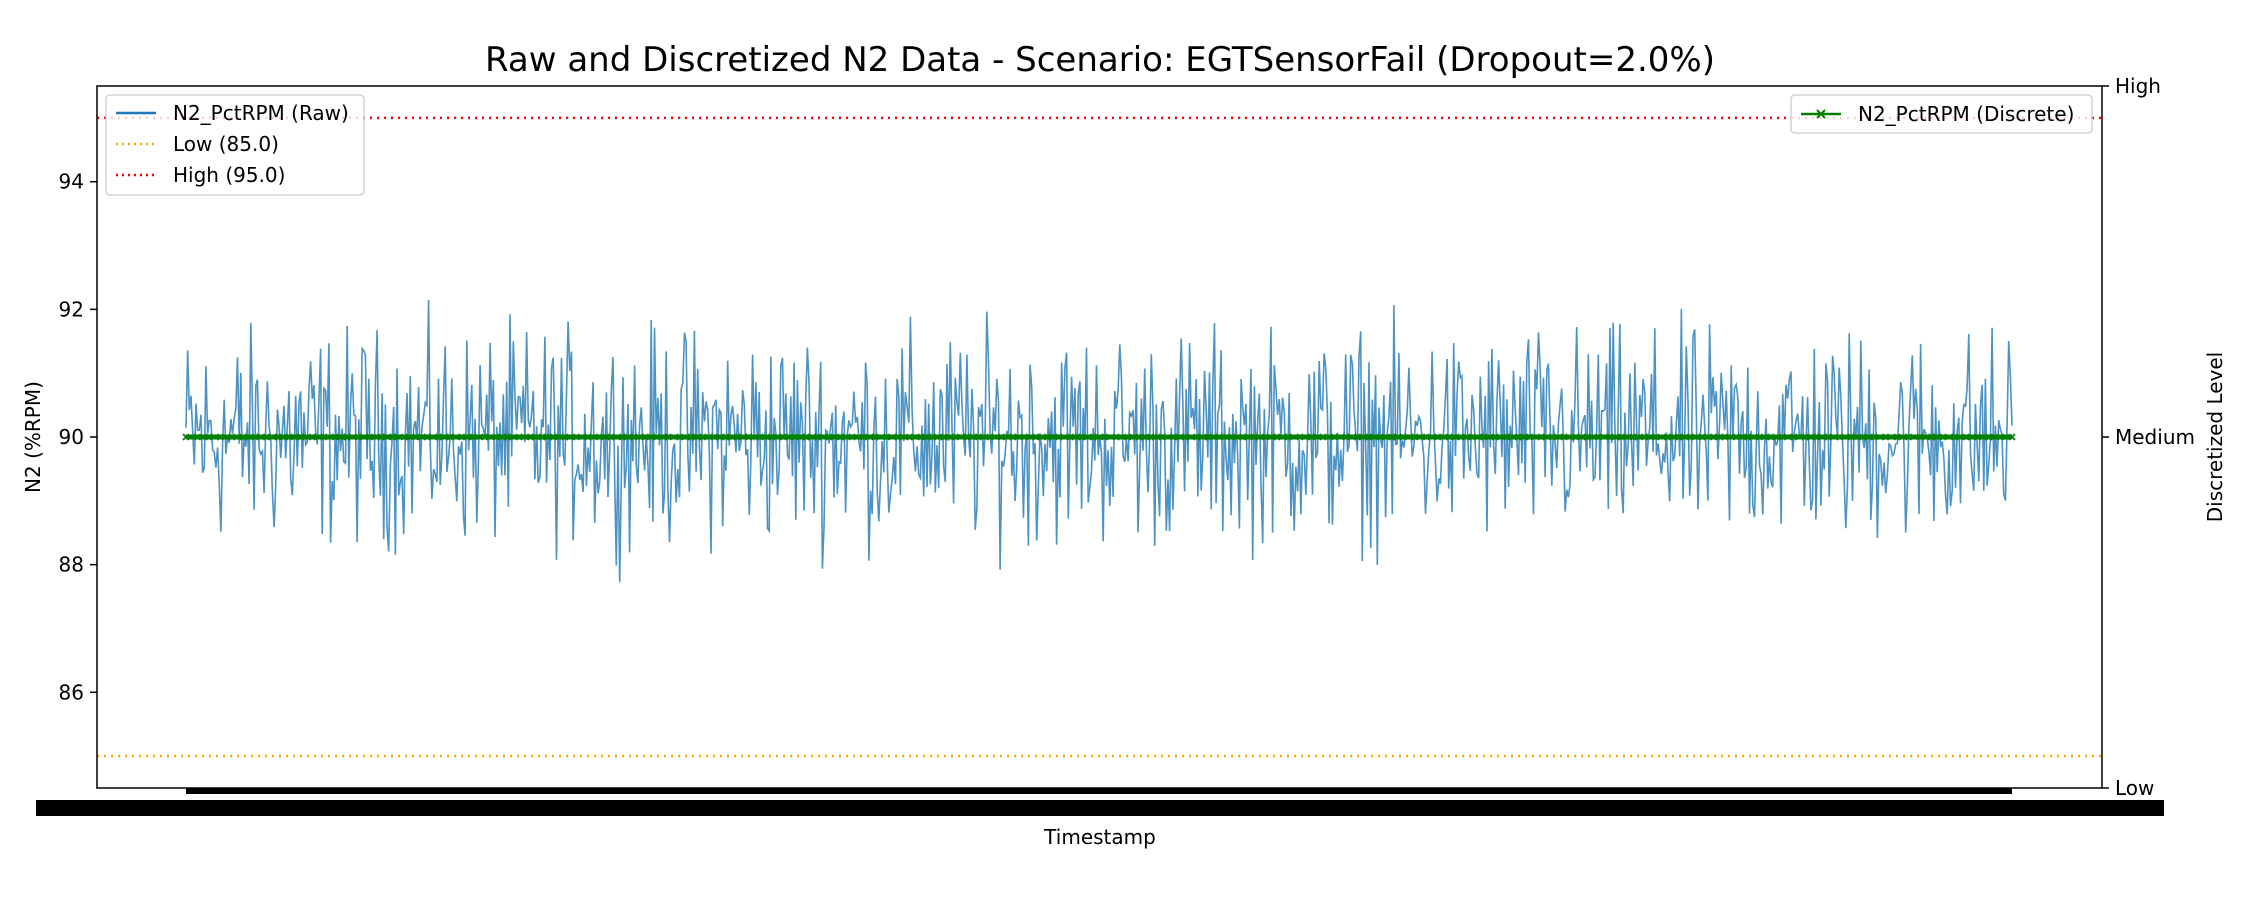 This screenshot has height=900, width=2250. Describe the element at coordinates (33, 437) in the screenshot. I see `y-axis-label: N2 (%RPM)` at that location.